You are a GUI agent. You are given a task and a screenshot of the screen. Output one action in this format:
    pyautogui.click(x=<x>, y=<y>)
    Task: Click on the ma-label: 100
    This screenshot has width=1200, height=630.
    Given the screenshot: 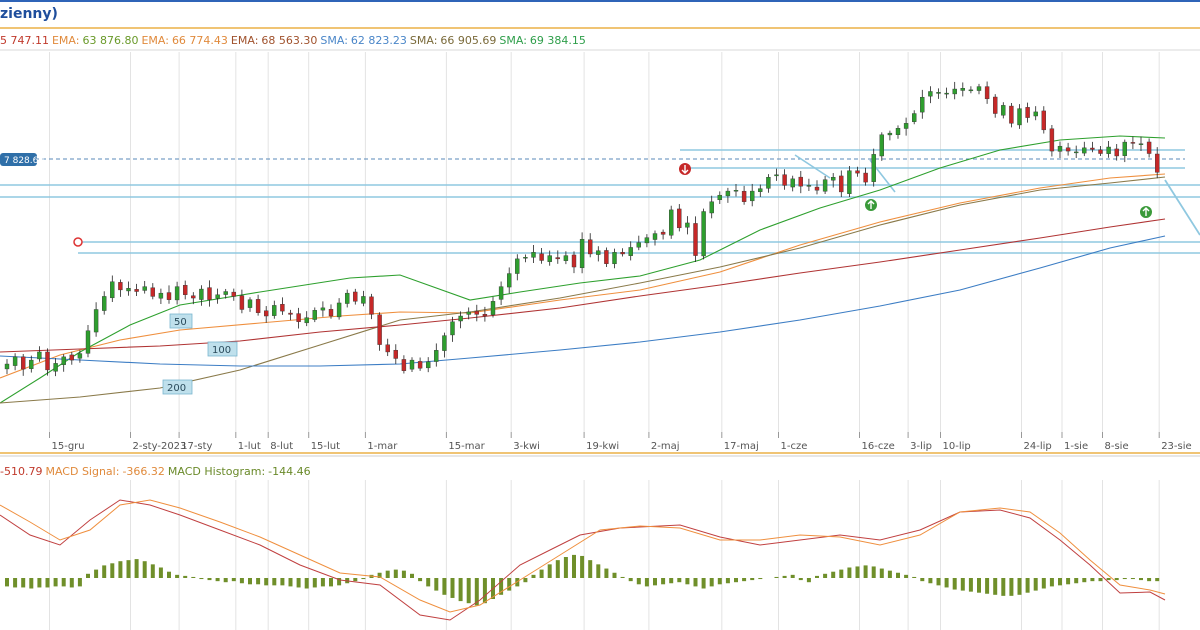 What is the action you would take?
    pyautogui.click(x=221, y=350)
    